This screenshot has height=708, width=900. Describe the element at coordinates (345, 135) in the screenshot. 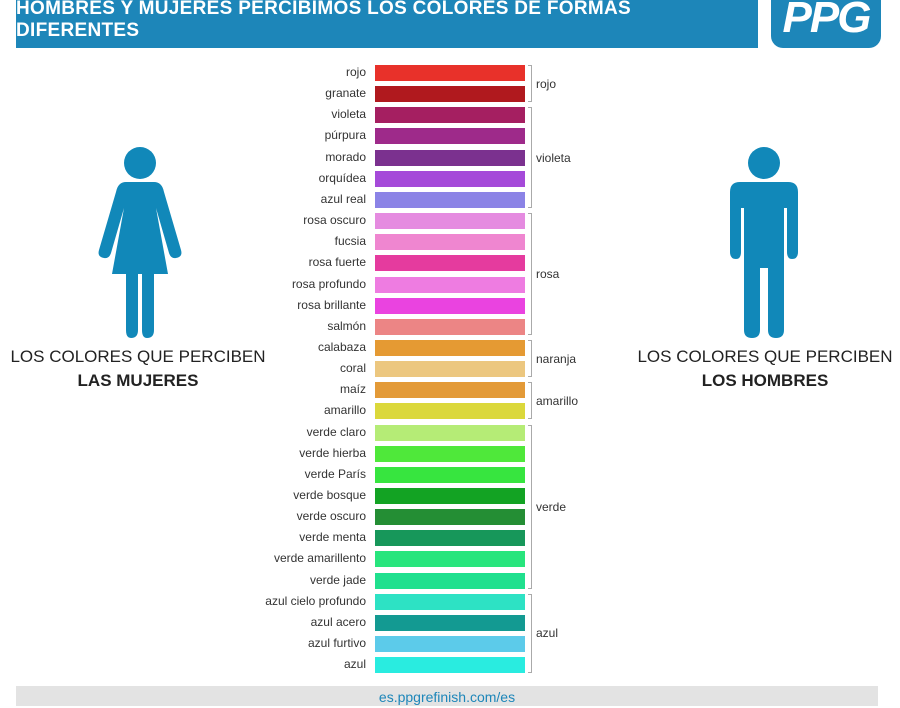

I see `color-name: púrpura` at that location.